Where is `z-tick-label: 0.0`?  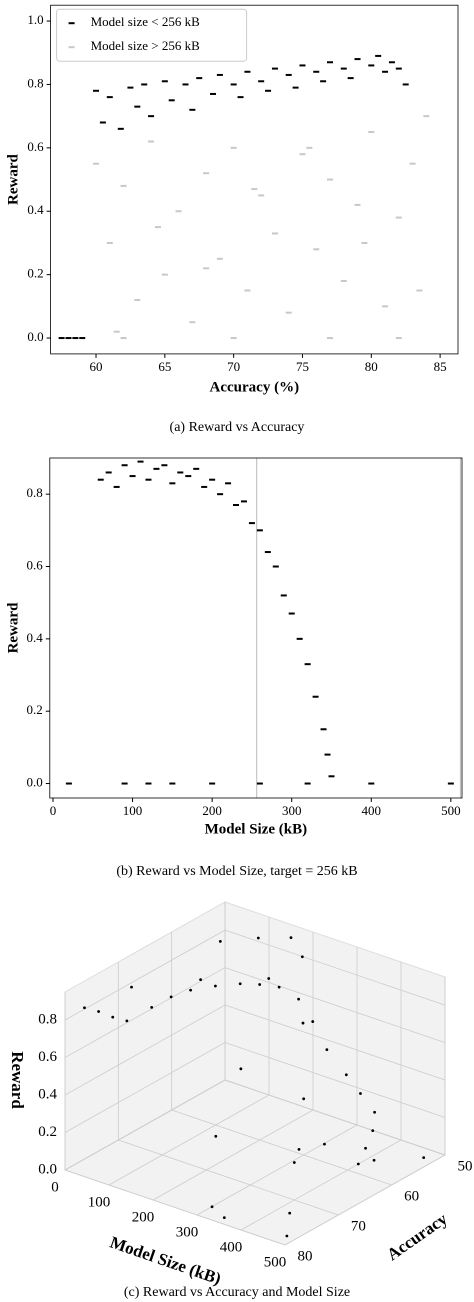
z-tick-label: 0.0 is located at coordinates (47, 1169).